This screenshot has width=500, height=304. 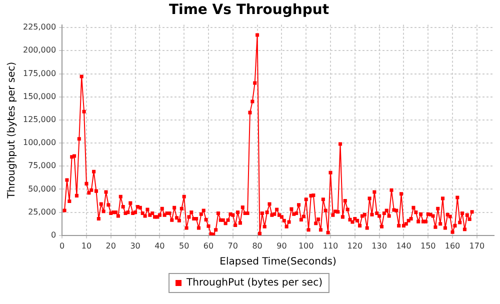 I want to click on y-tick-label: 25,000, so click(x=42, y=211).